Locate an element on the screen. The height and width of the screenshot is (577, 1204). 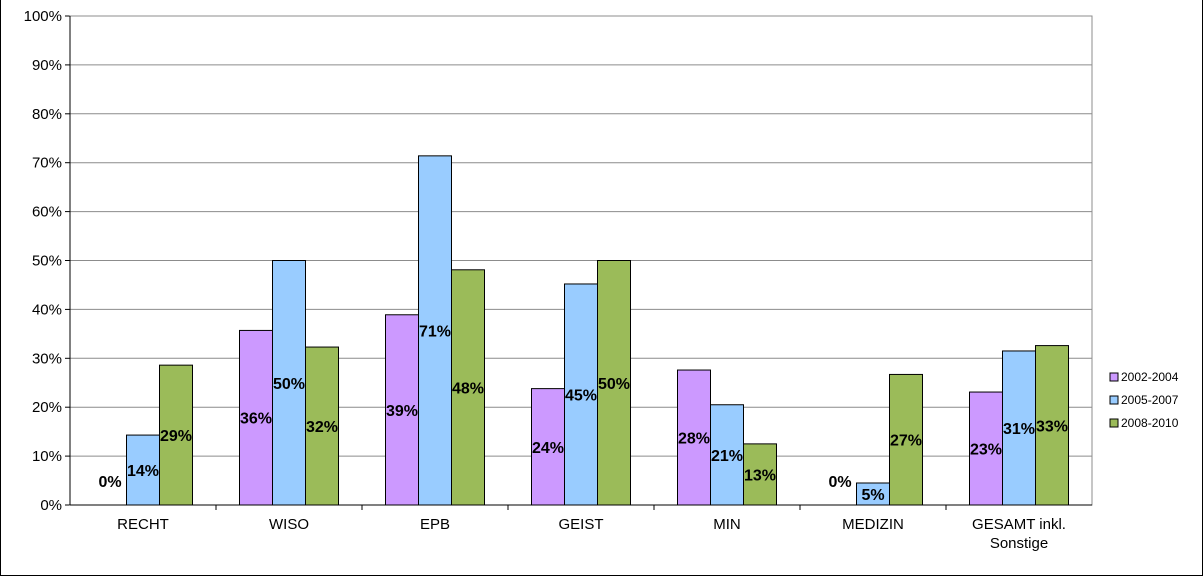
data-label: 21% is located at coordinates (727, 456).